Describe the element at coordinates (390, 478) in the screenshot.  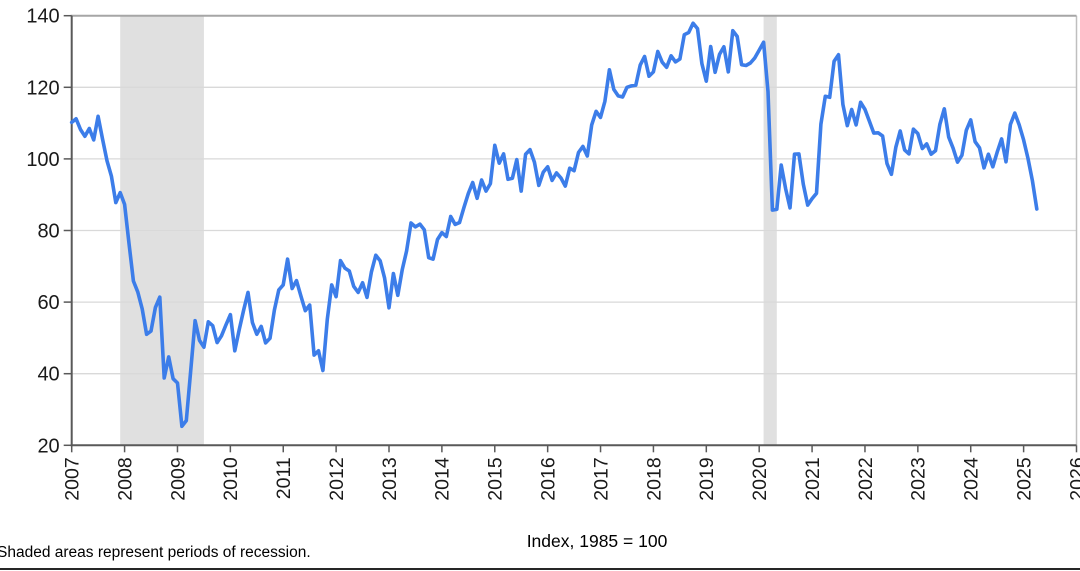
I see `x-tick-label: 2013` at that location.